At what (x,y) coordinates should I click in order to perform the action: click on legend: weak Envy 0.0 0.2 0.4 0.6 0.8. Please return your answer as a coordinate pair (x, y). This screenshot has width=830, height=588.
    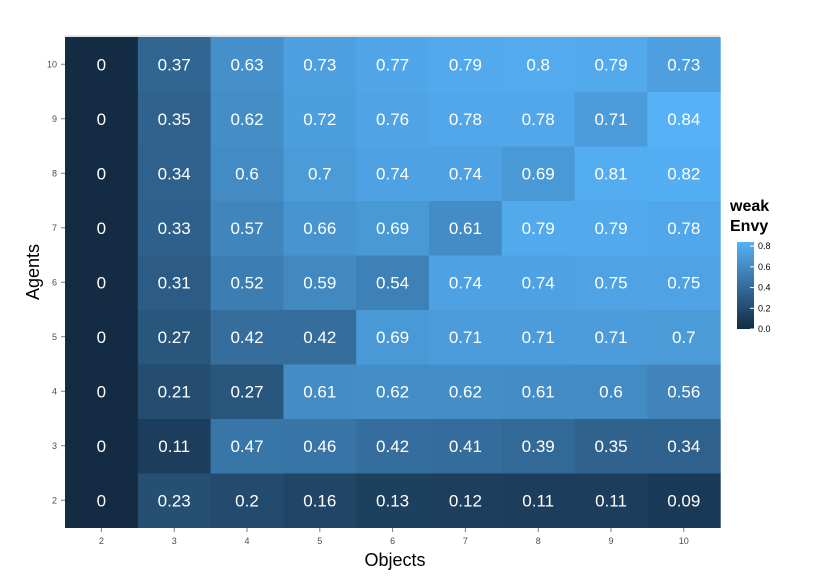
    Looking at the image, I should click on (750, 266).